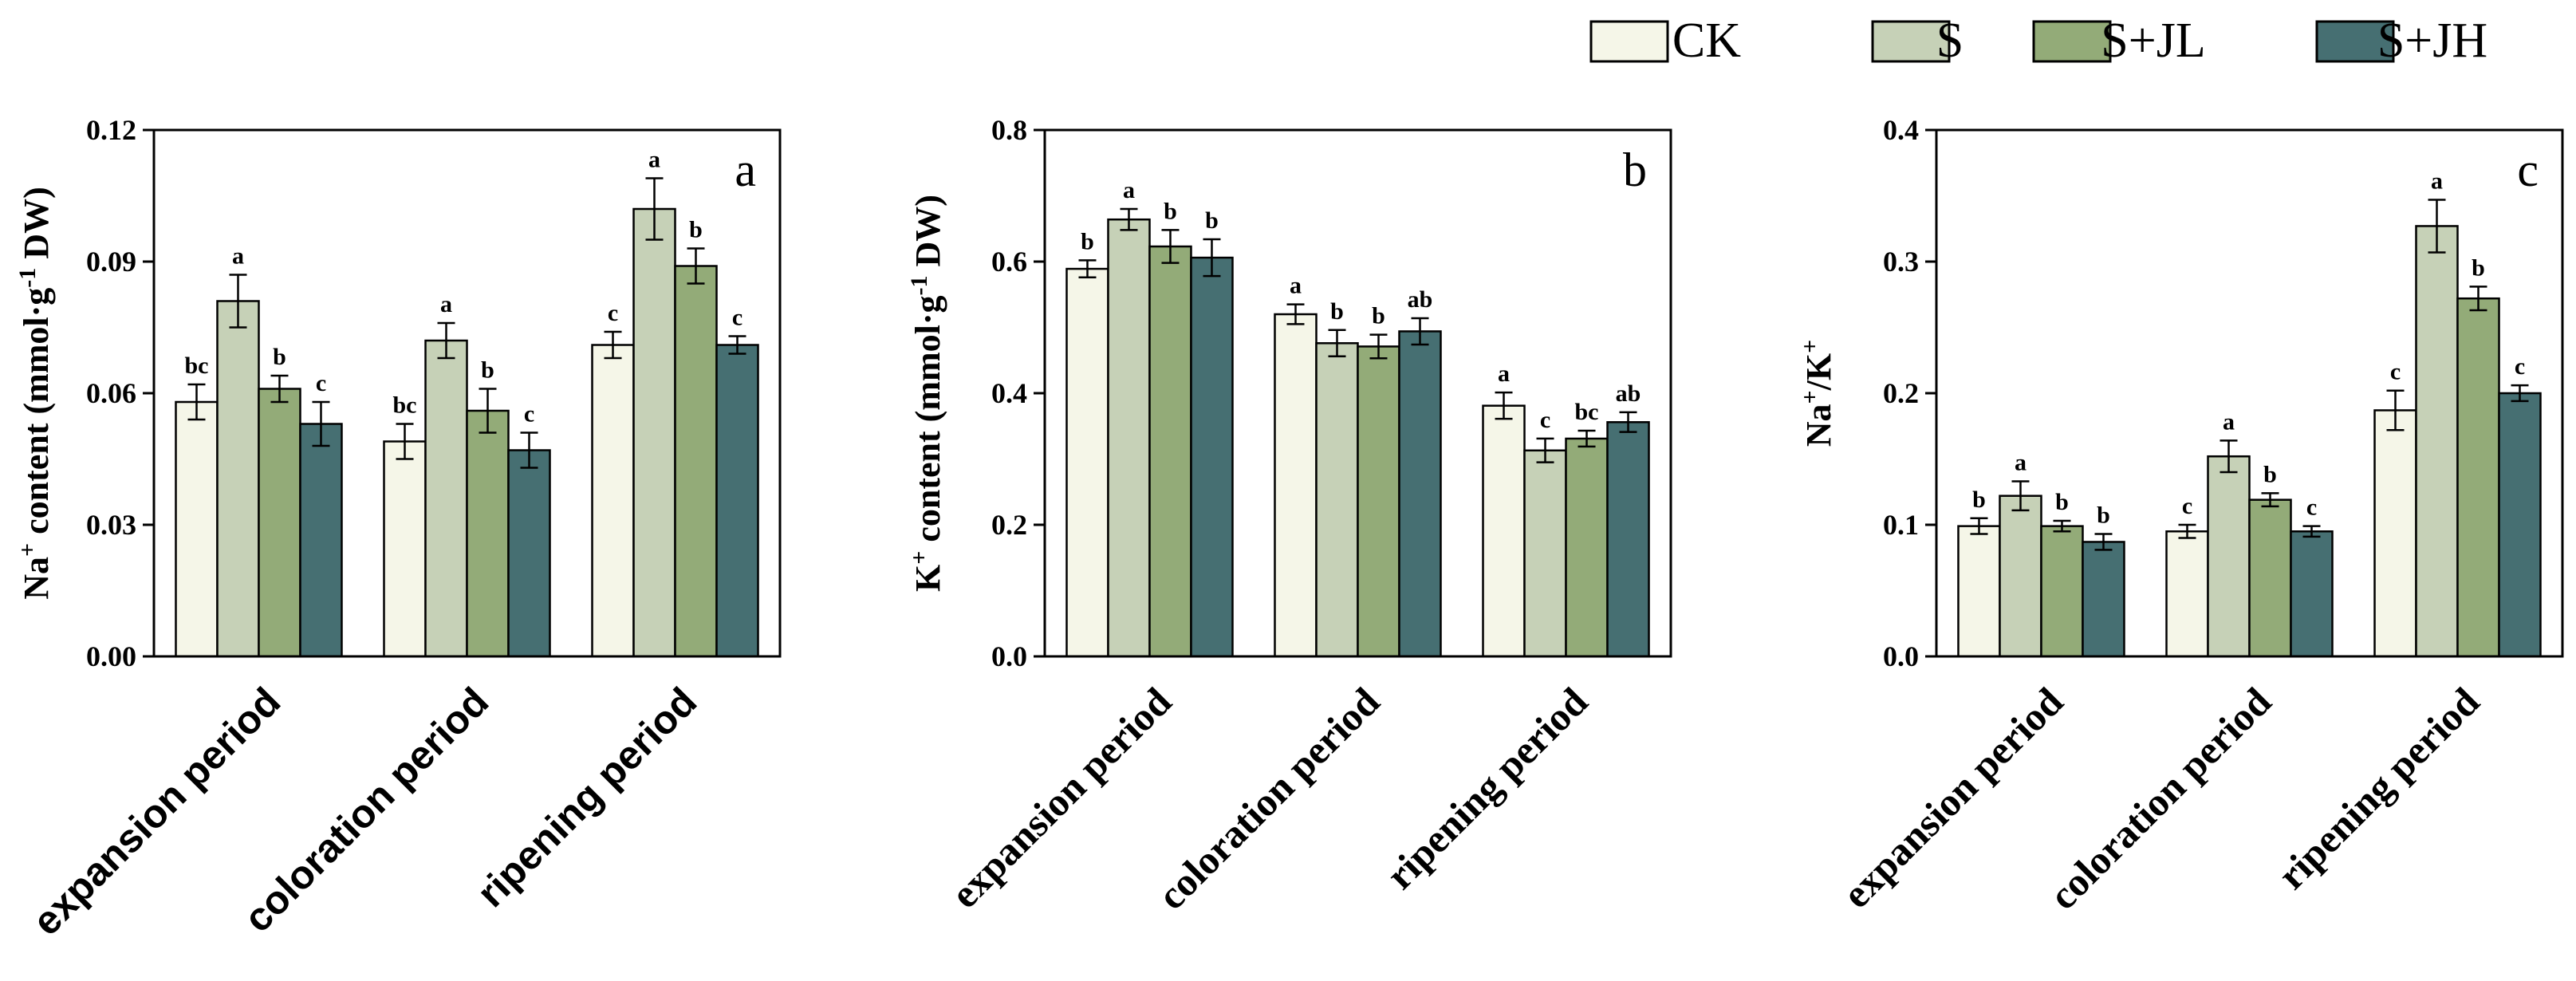 The height and width of the screenshot is (981, 2576). Describe the element at coordinates (1504, 374) in the screenshot. I see `sig-letter-b-2-0: a` at that location.